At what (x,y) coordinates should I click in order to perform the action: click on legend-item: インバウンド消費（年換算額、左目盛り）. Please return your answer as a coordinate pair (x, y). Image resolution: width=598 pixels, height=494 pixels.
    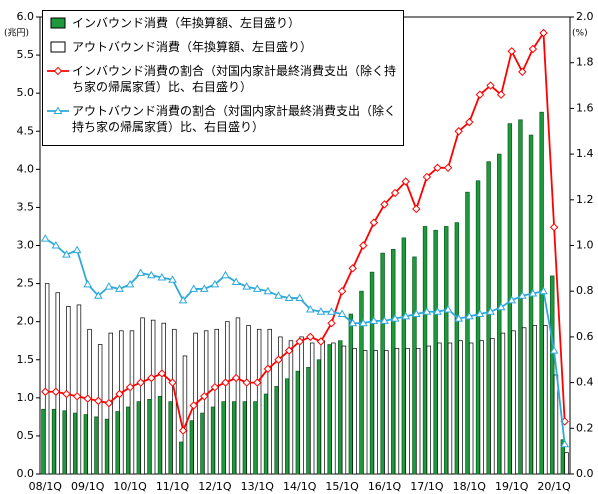
    Looking at the image, I should click on (223, 23).